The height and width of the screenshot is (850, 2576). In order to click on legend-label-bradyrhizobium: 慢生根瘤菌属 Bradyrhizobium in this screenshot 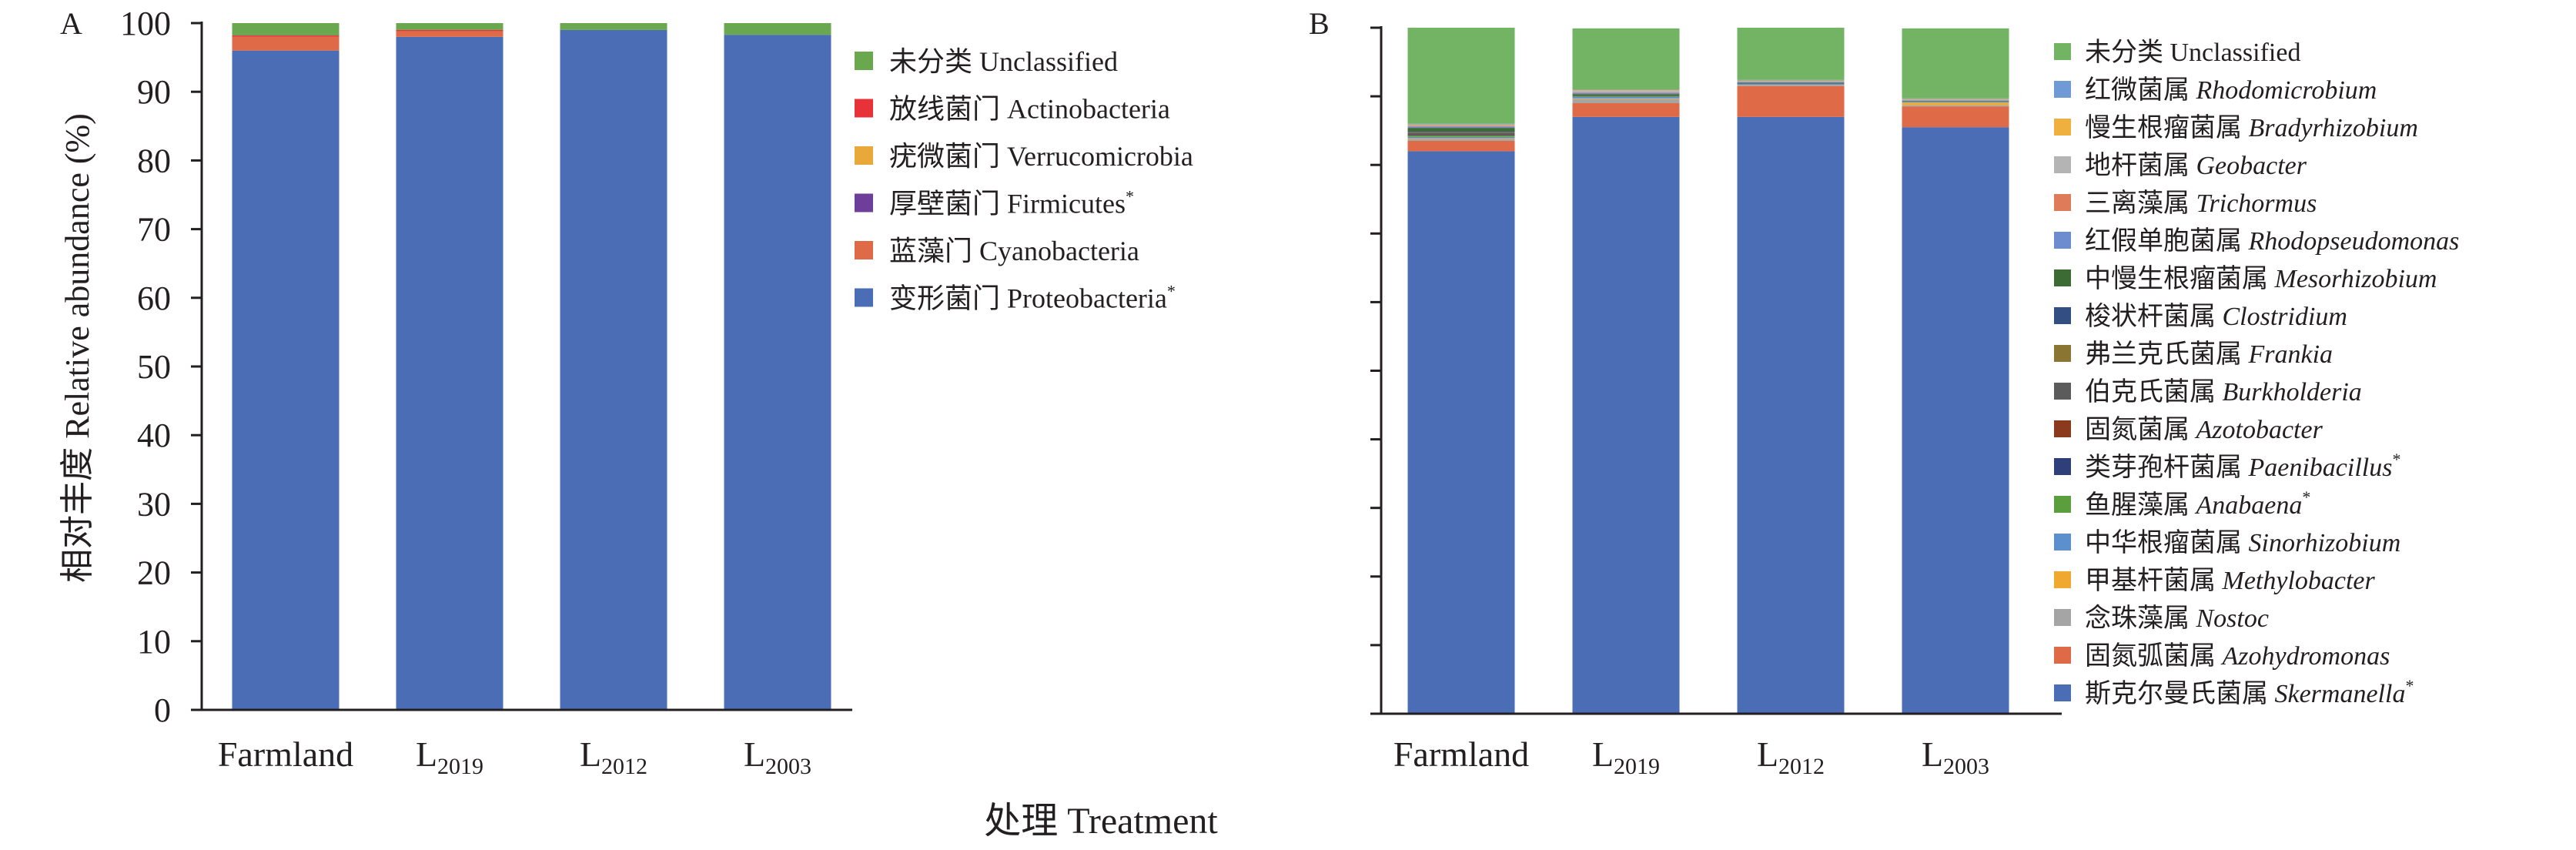, I will do `click(2251, 127)`.